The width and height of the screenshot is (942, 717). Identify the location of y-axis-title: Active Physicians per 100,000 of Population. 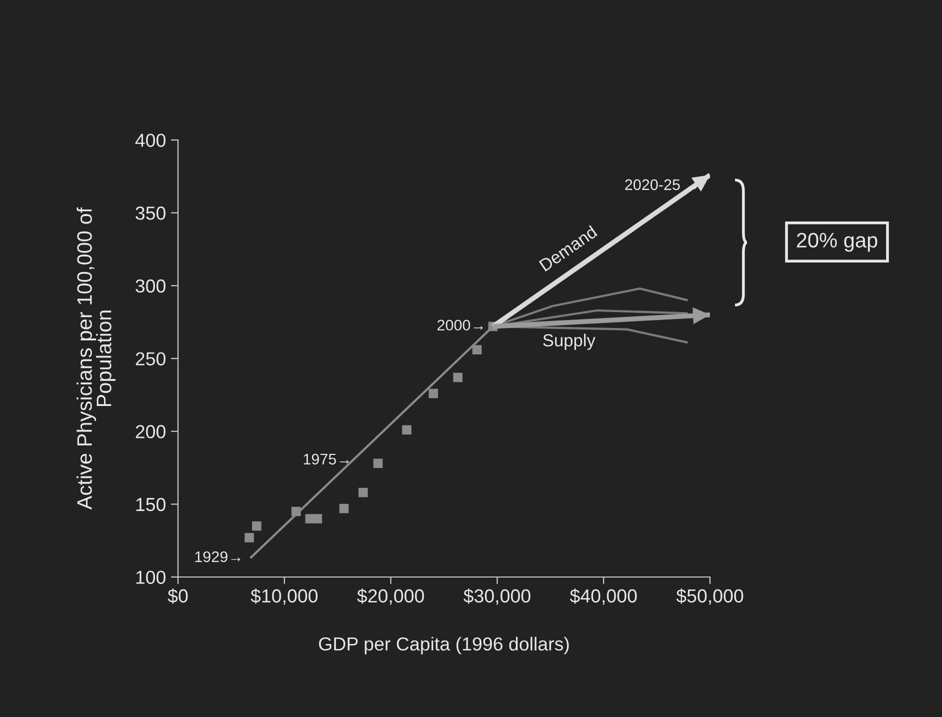
(96, 358).